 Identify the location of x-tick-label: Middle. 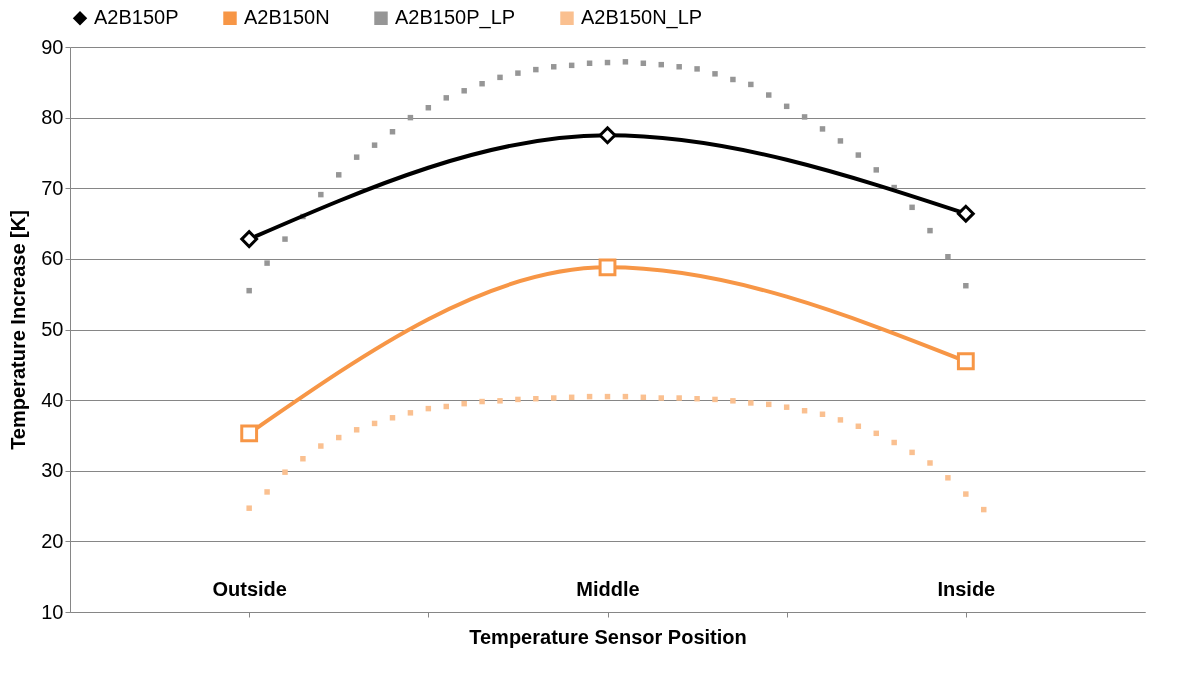
(608, 588).